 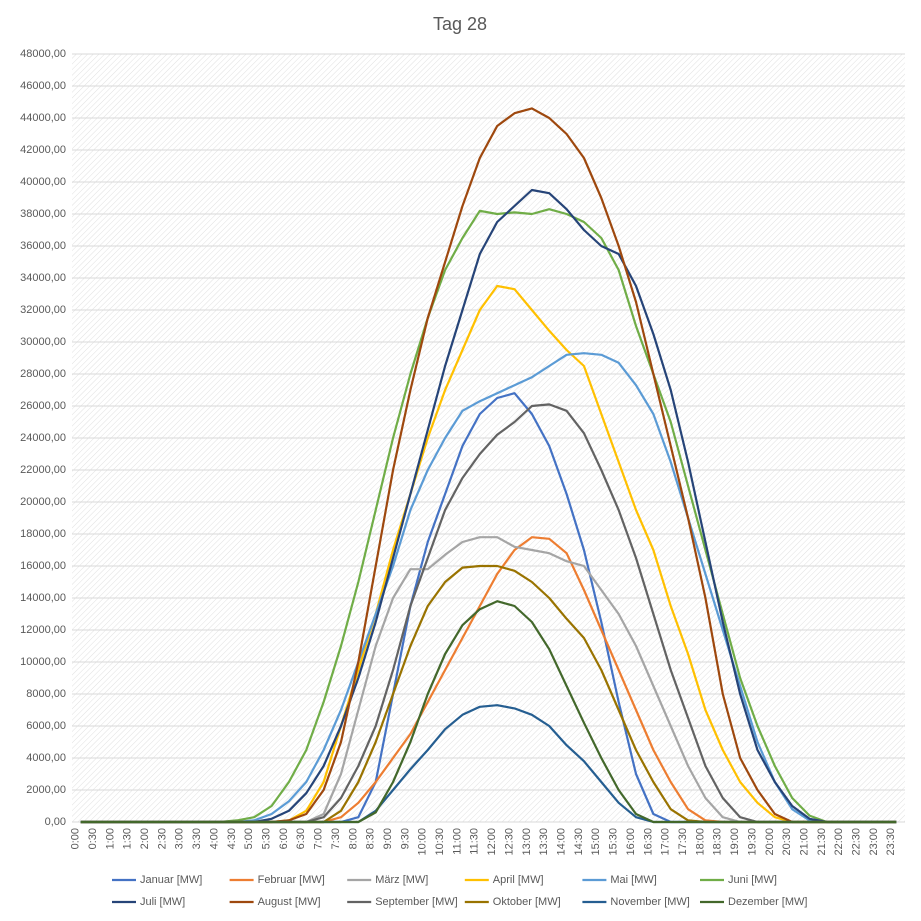 I want to click on legend-label: Januar [MW], so click(x=171, y=880).